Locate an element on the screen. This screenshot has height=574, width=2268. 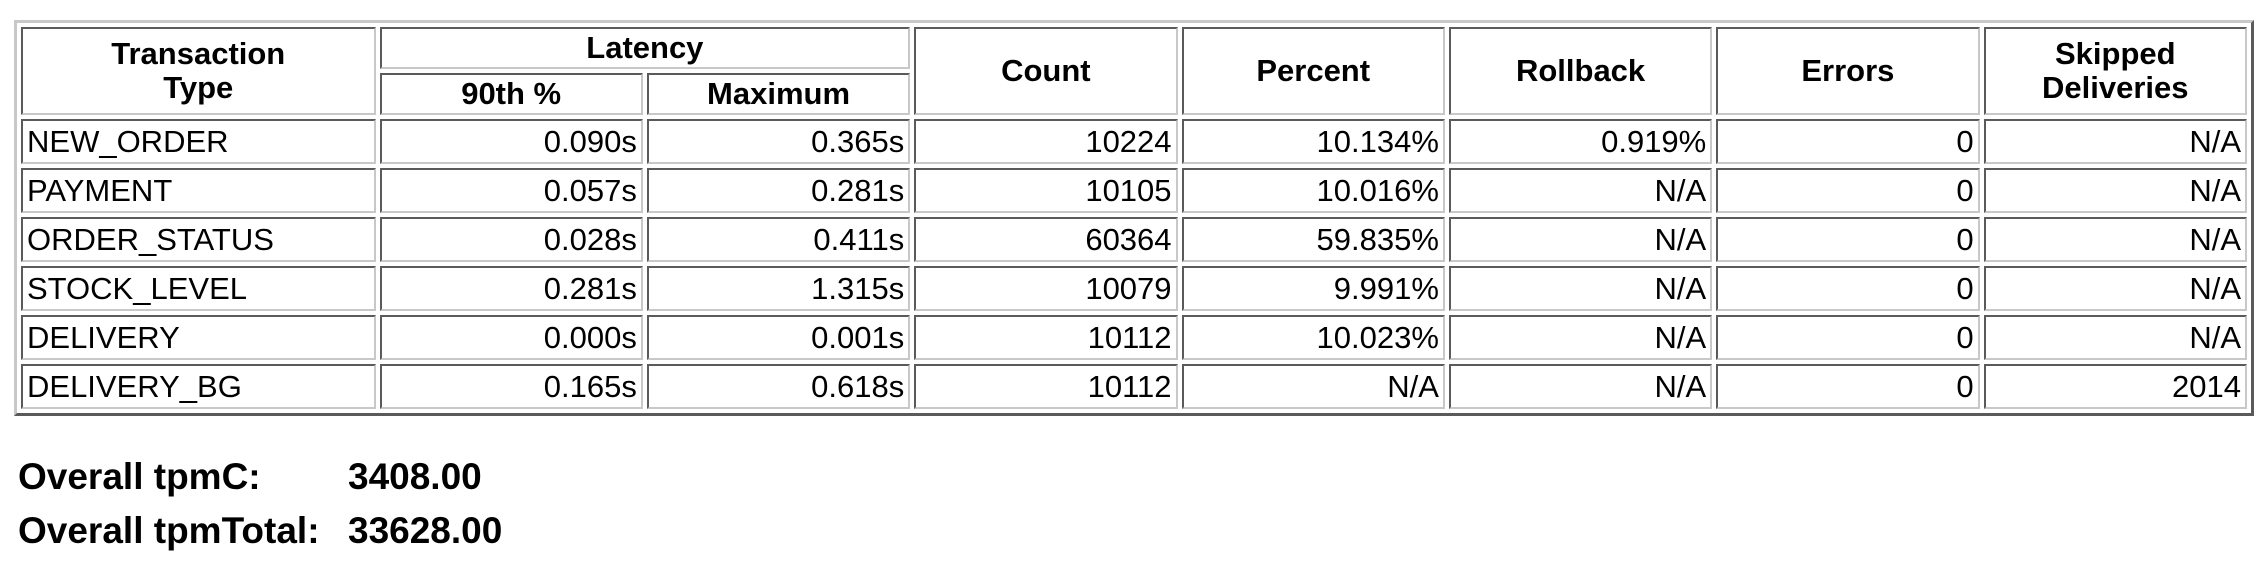
cell-latency-max: 1.315s is located at coordinates (778, 288).